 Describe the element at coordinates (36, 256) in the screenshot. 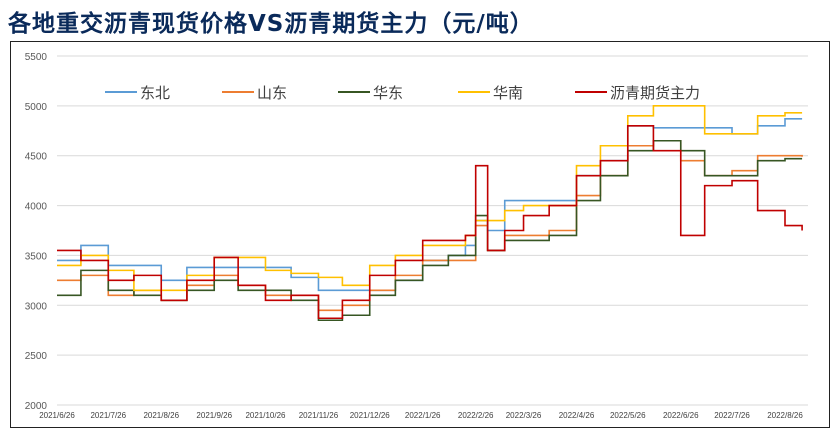

I see `y-tick-label: 3500` at that location.